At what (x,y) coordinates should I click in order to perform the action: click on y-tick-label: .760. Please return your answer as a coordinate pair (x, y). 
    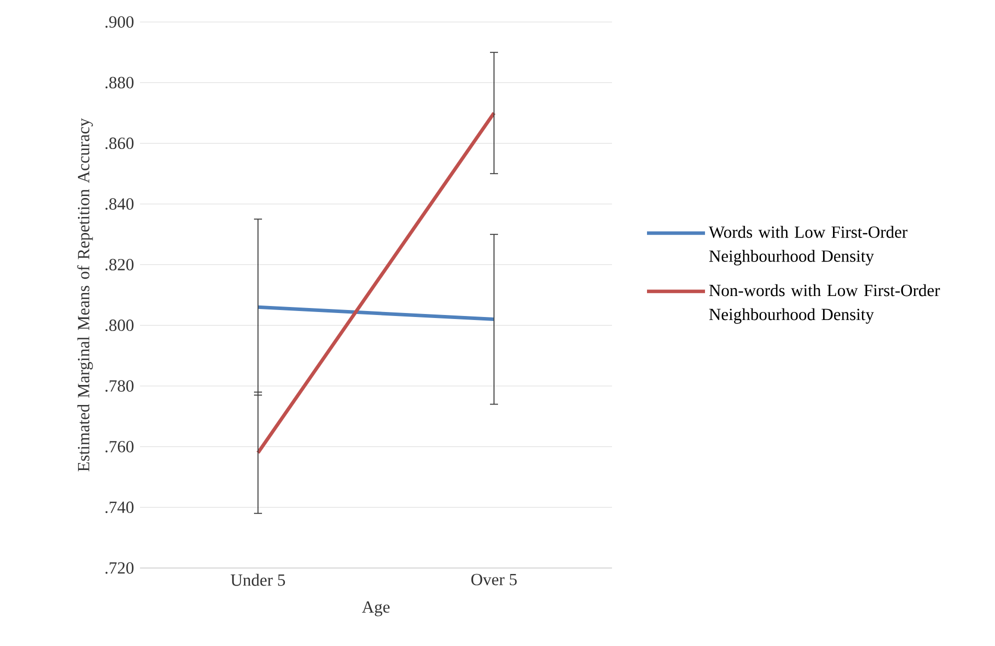
    Looking at the image, I should click on (120, 446).